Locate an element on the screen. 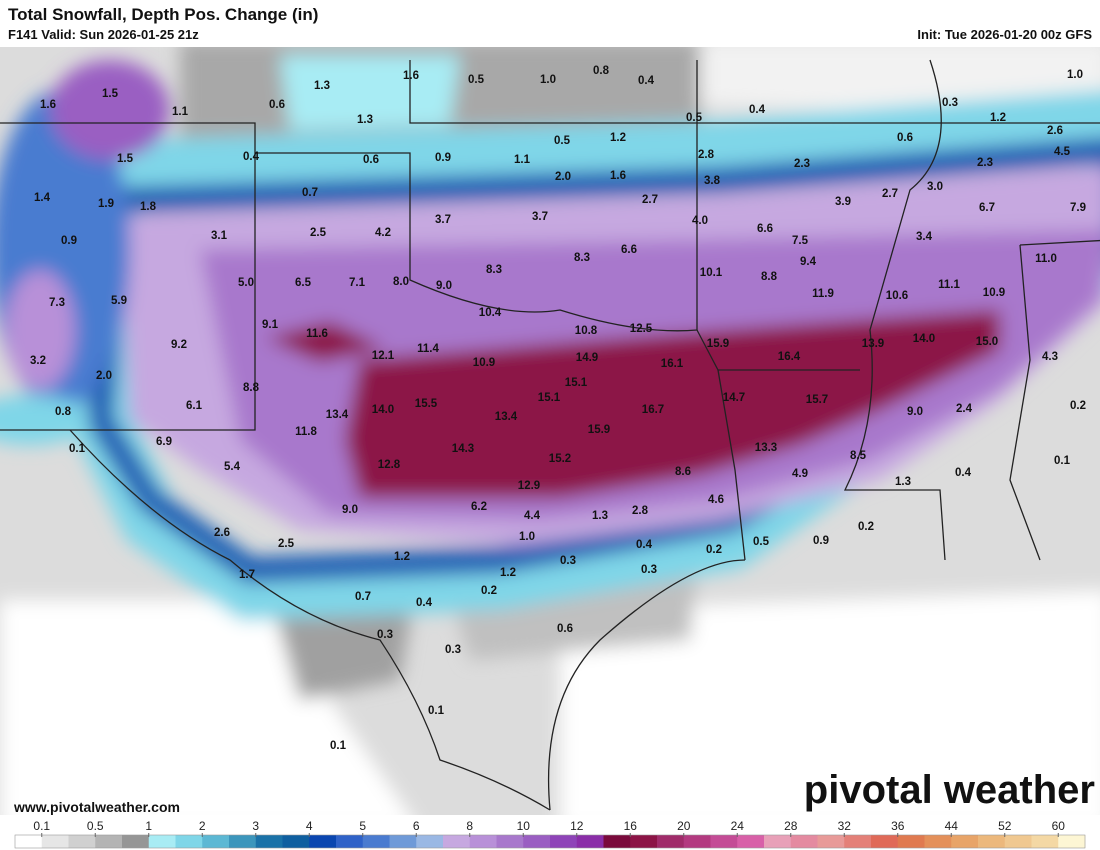 The width and height of the screenshot is (1100, 850). snow-label: 11.4 is located at coordinates (428, 349).